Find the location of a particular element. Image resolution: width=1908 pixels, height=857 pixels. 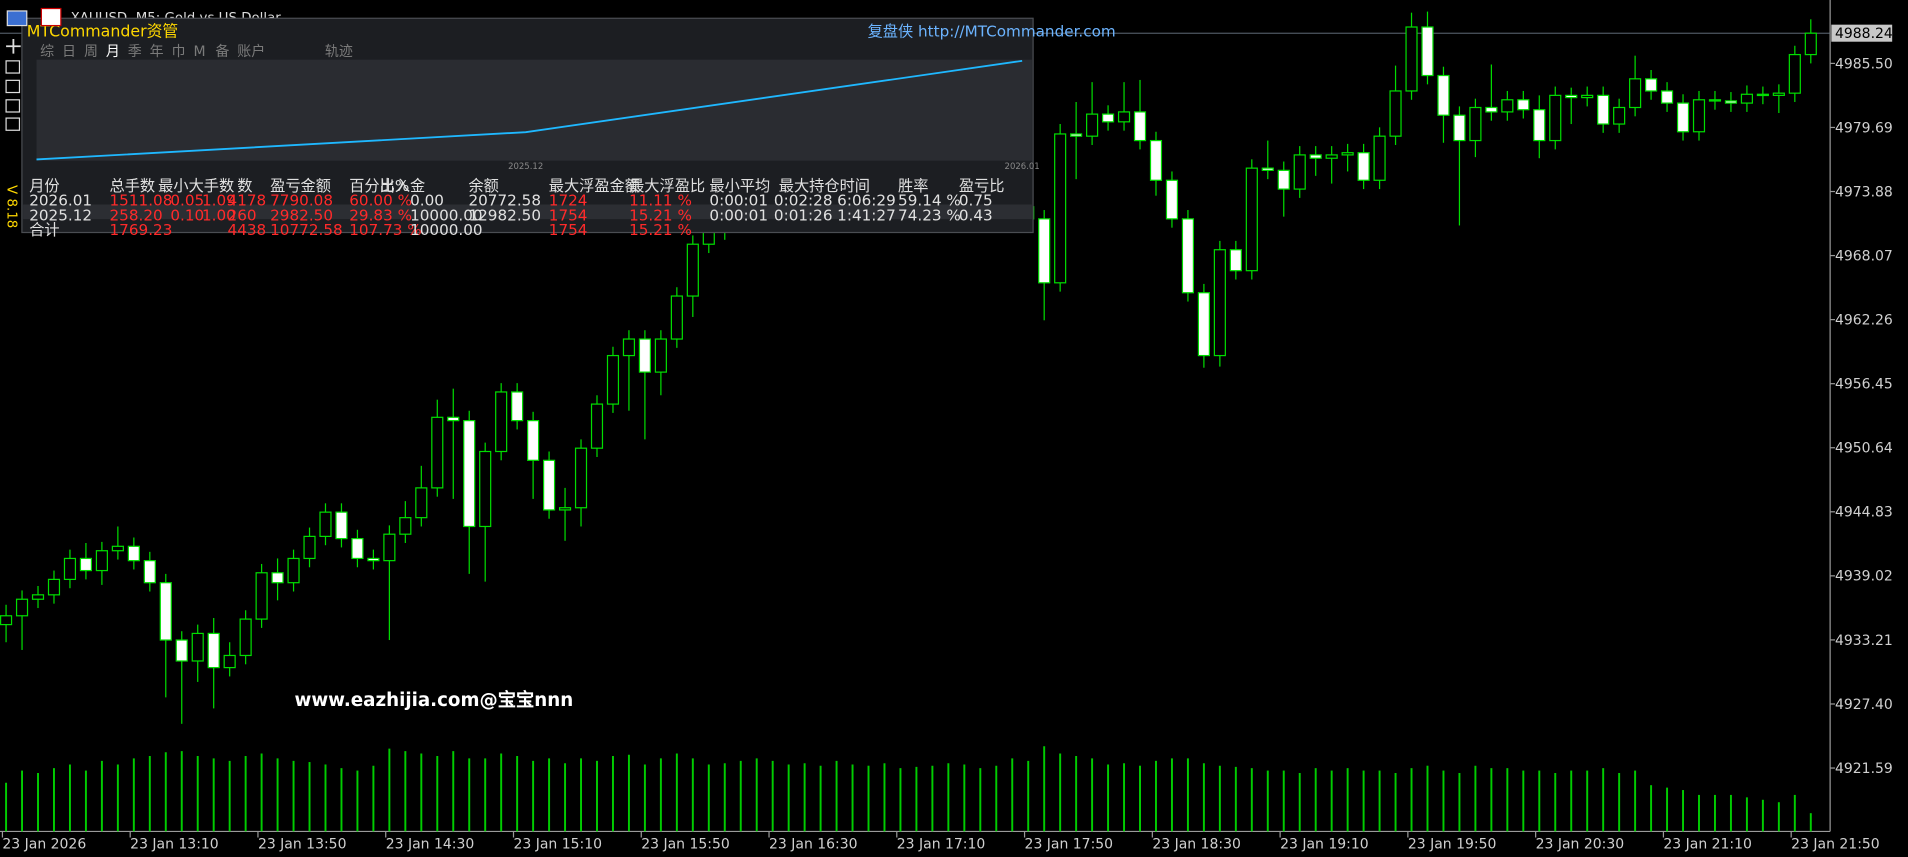

table-cell: 2025.12 is located at coordinates (60, 215).